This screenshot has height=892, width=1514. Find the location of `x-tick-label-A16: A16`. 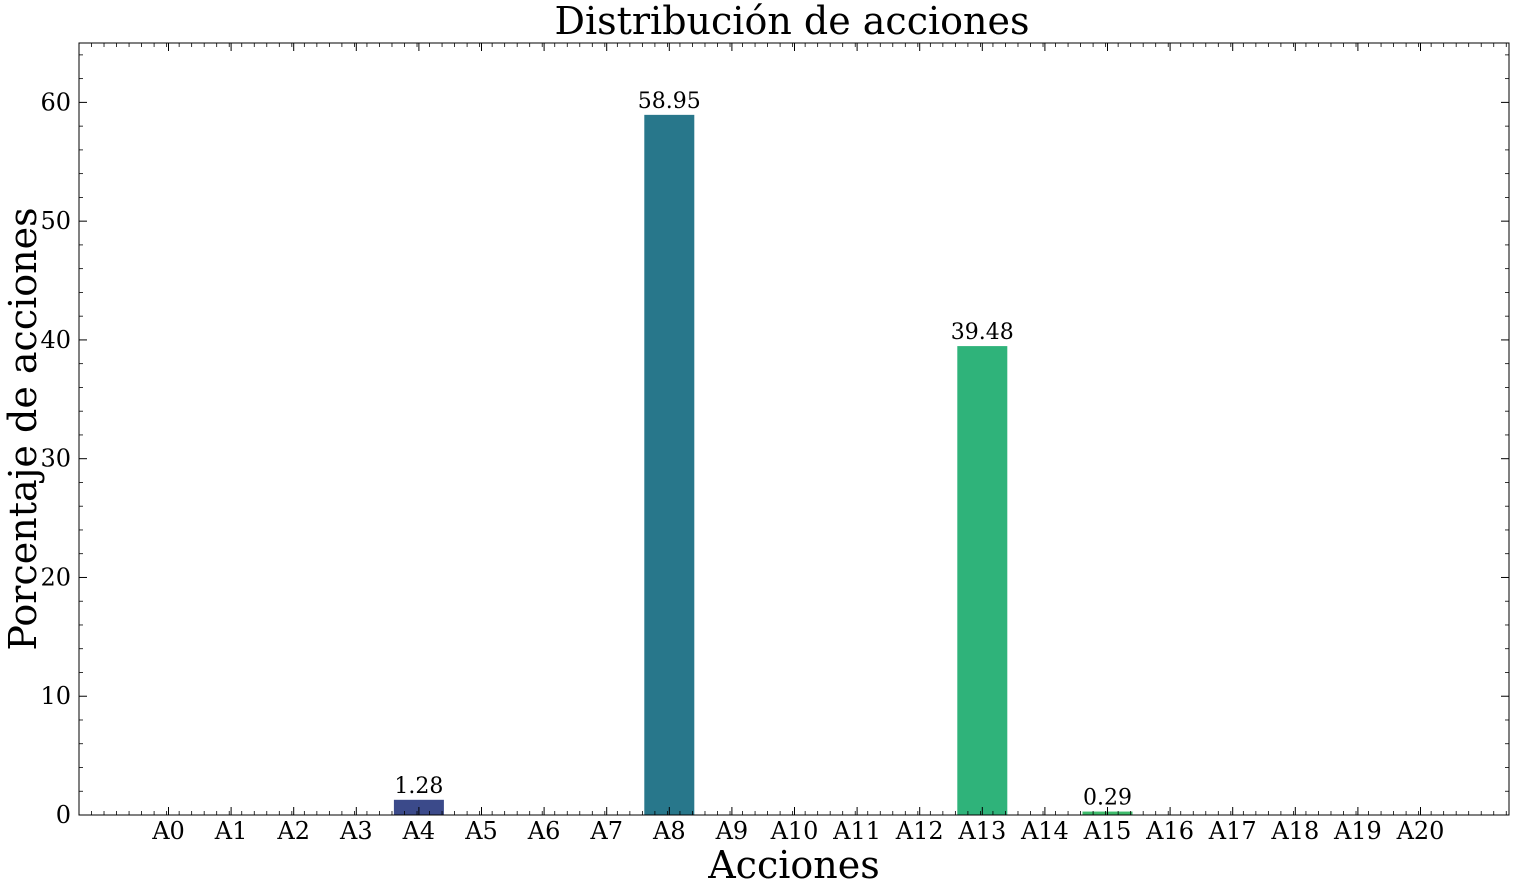

x-tick-label-A16: A16 is located at coordinates (1169, 831).